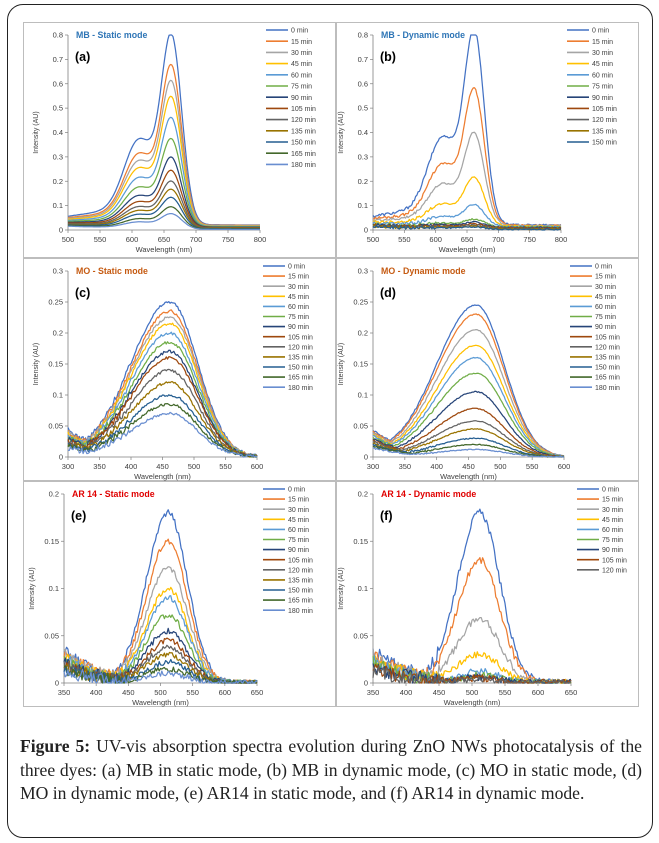 Image resolution: width=659 pixels, height=843 pixels. Describe the element at coordinates (467, 227) in the screenshot. I see `series-line-150-min` at that location.